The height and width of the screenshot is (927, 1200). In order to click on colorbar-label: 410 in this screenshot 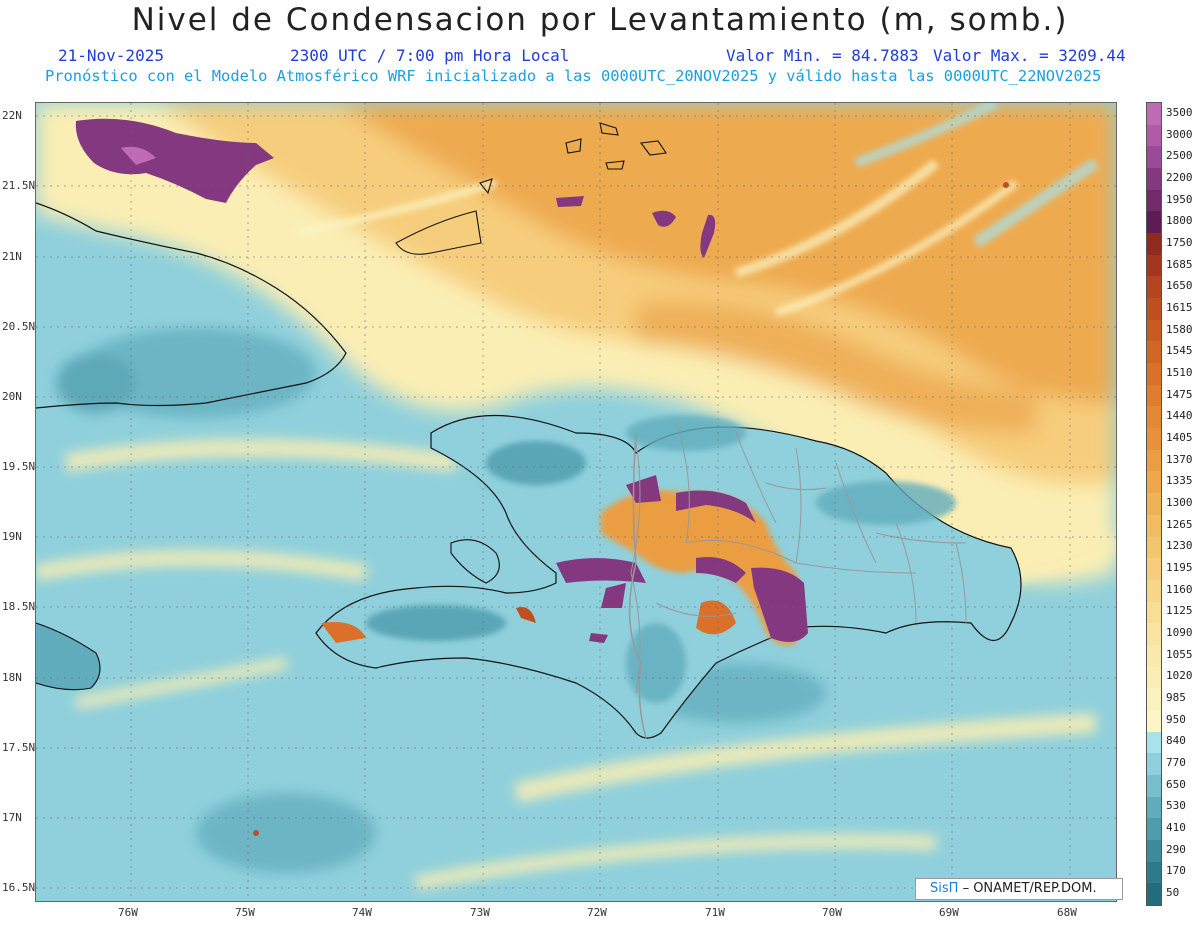, I will do `click(1176, 828)`.